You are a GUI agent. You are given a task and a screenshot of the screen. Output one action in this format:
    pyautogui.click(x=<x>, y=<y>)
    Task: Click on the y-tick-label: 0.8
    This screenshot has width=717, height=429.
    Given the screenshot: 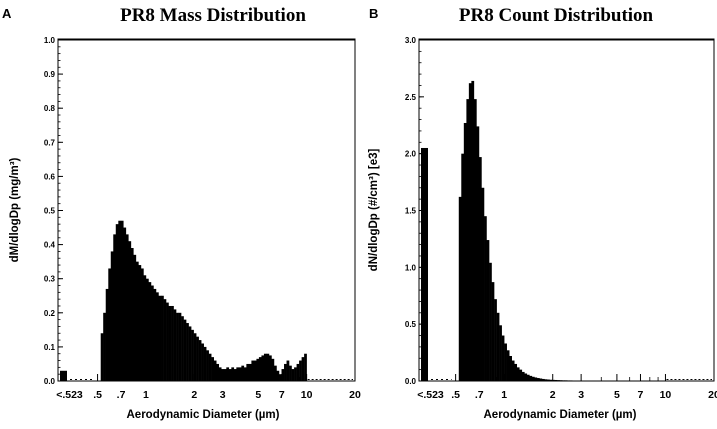 What is the action you would take?
    pyautogui.click(x=50, y=108)
    